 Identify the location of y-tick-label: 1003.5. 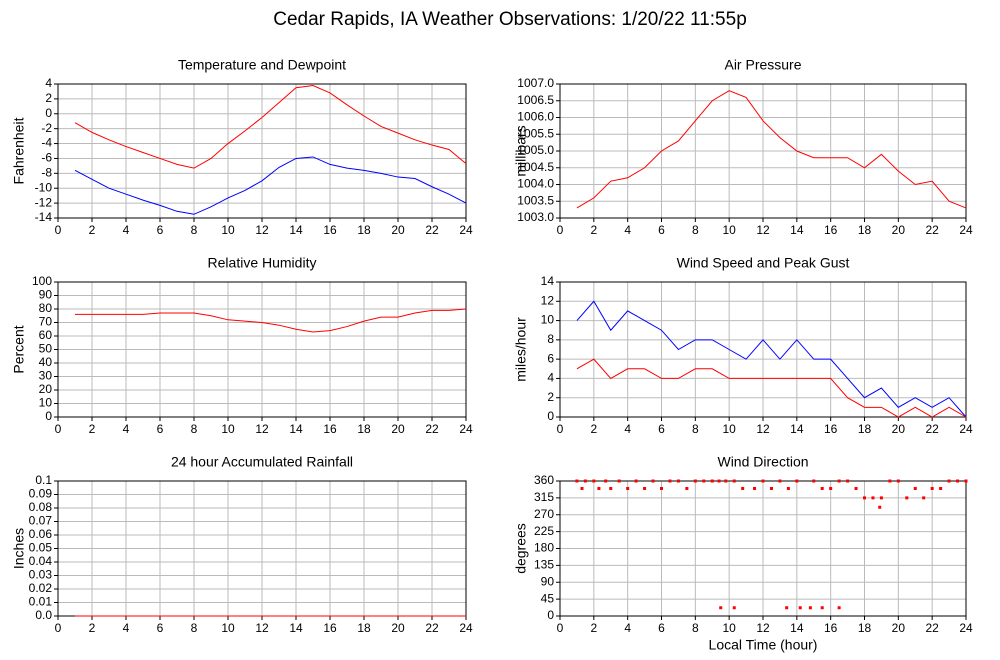
(535, 200).